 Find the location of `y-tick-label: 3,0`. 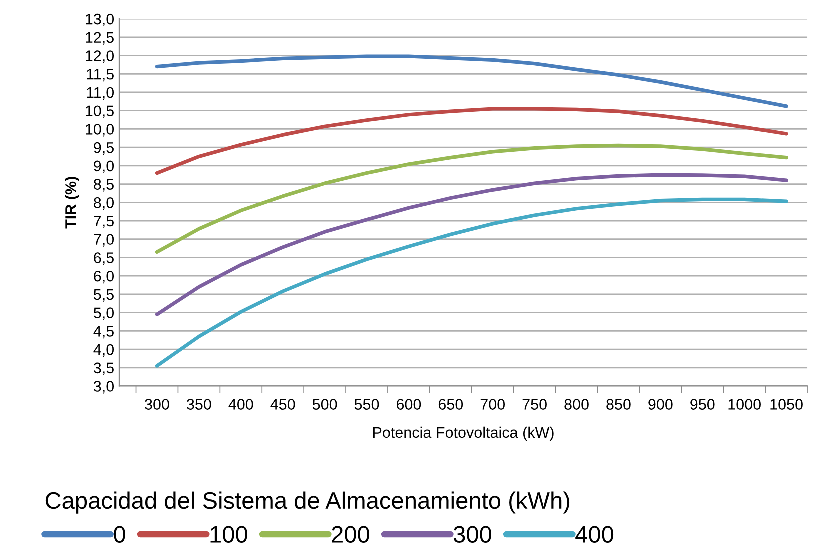

y-tick-label: 3,0 is located at coordinates (104, 387).